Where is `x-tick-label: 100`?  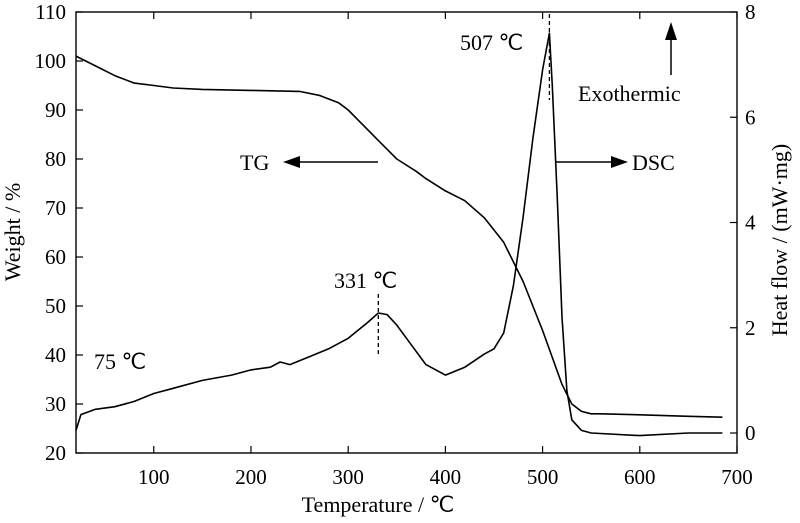 x-tick-label: 100 is located at coordinates (154, 477).